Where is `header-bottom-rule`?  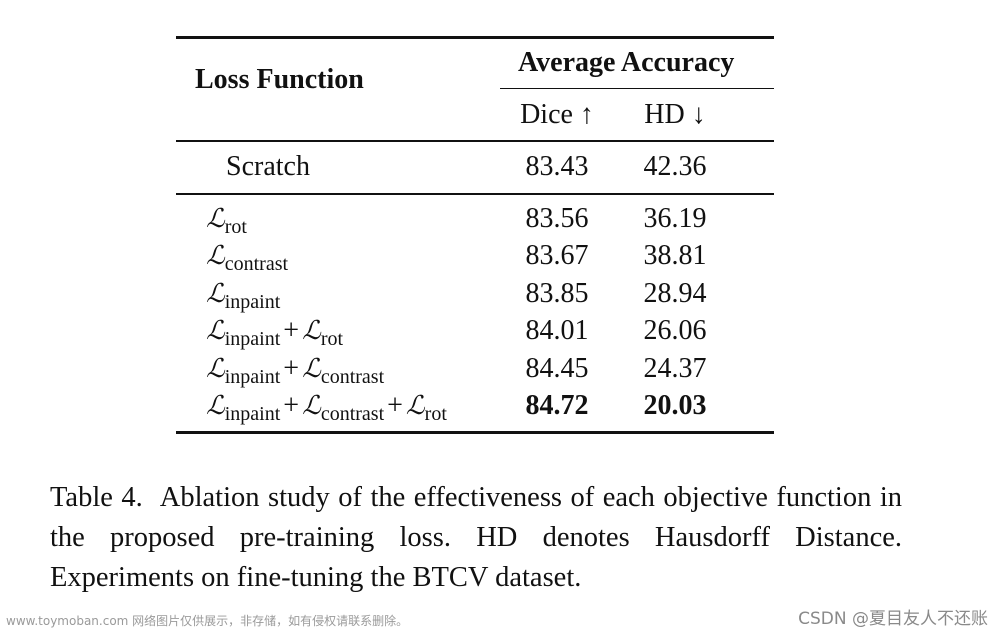 header-bottom-rule is located at coordinates (475, 141).